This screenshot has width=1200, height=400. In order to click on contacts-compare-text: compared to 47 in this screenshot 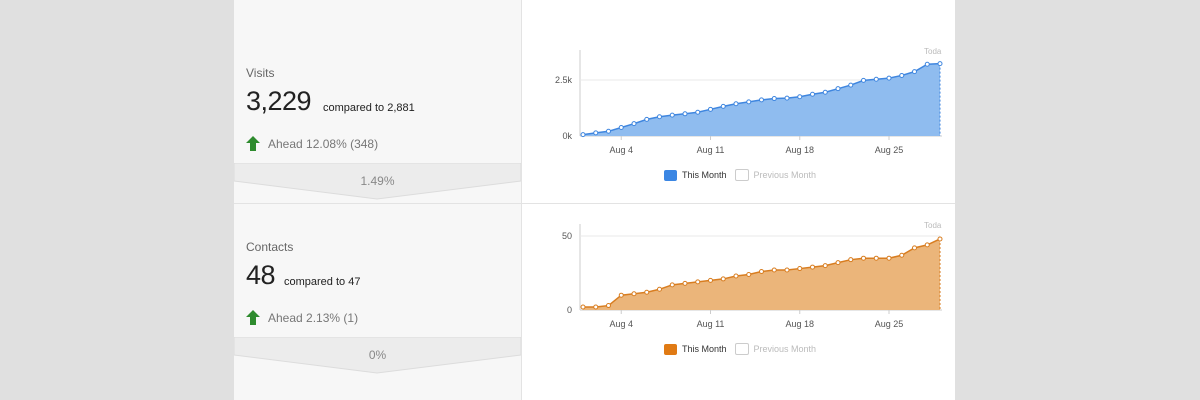, I will do `click(322, 282)`.